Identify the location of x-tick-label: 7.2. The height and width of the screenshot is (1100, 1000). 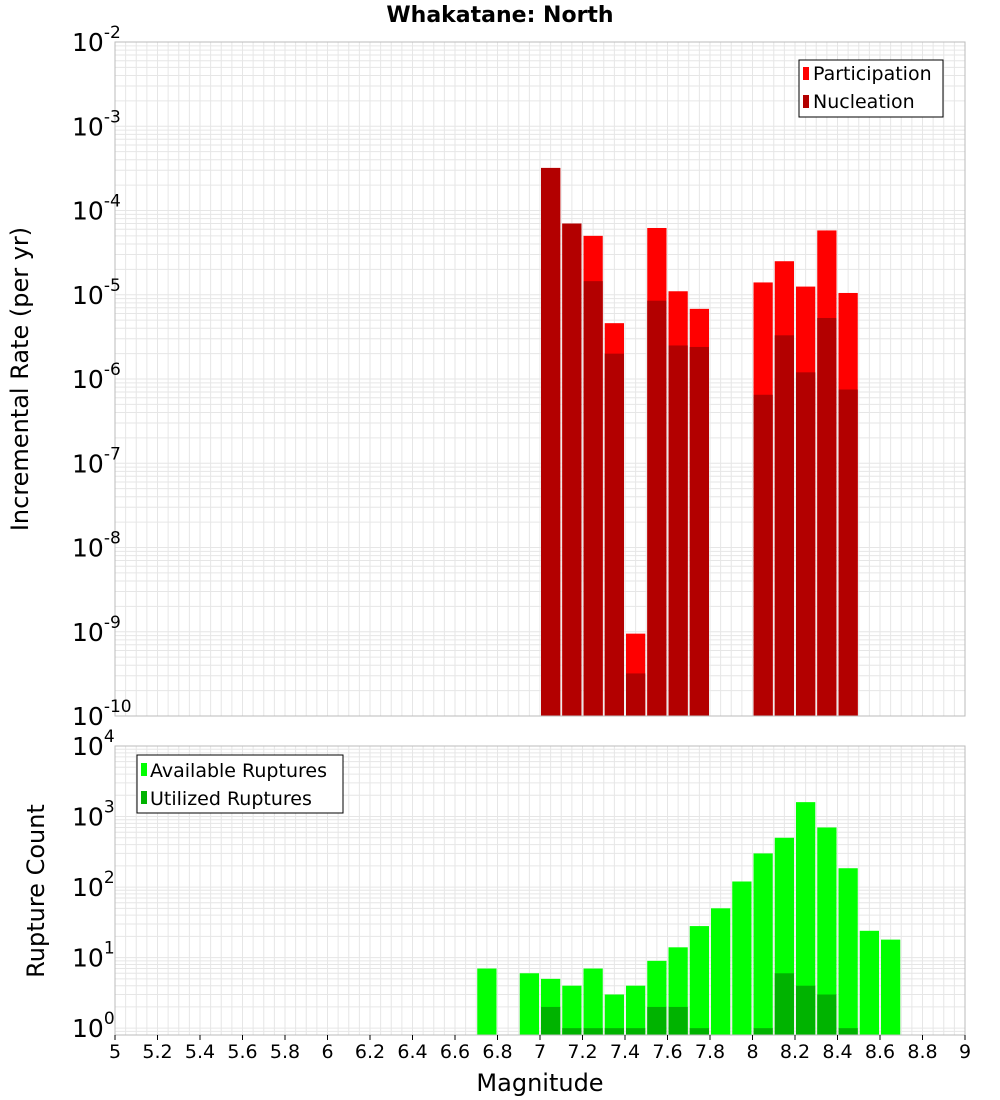
(582, 1052).